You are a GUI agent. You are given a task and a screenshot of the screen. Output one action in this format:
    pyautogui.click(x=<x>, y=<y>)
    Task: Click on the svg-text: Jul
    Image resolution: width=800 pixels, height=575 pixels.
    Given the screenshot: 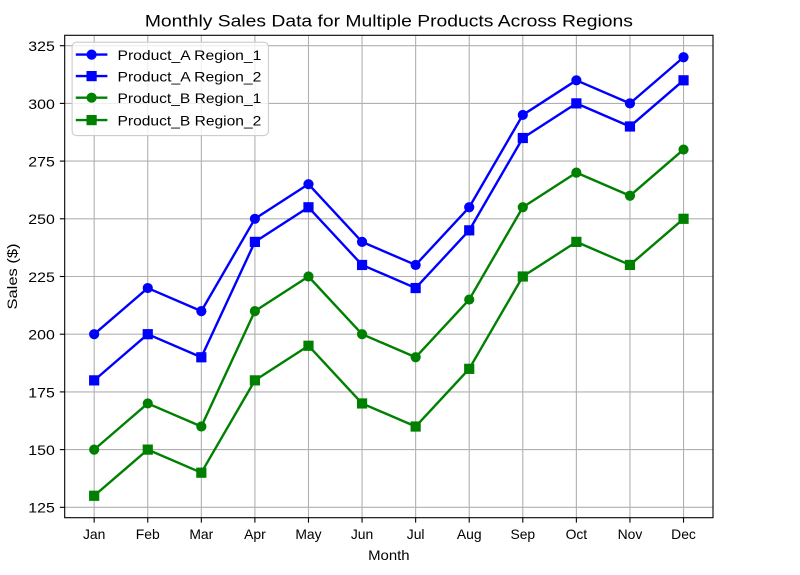 What is the action you would take?
    pyautogui.click(x=416, y=534)
    